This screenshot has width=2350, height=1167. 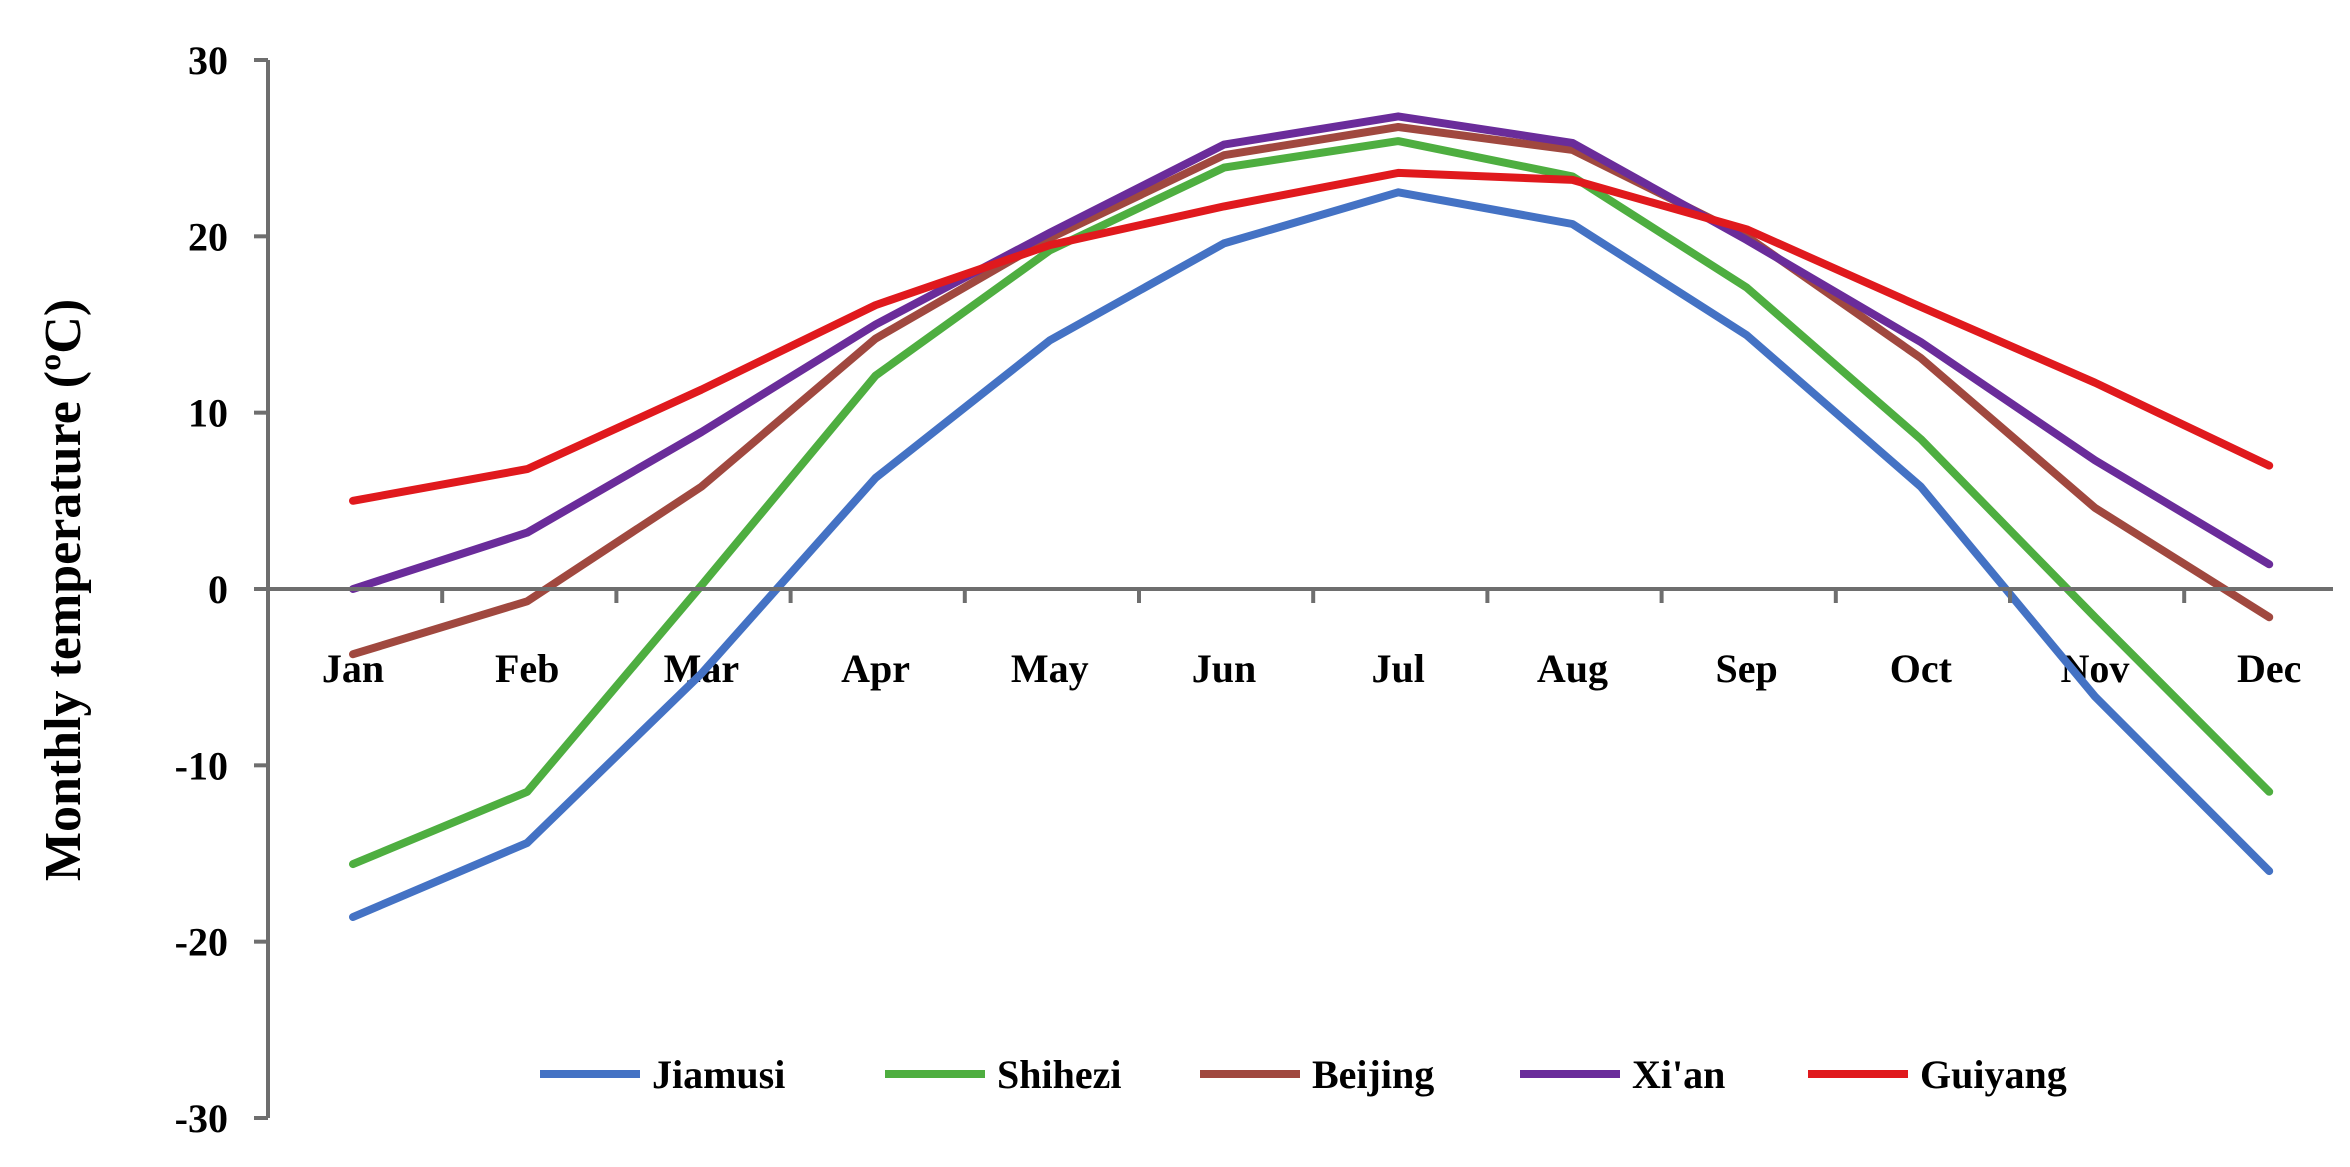 I want to click on x-tick-label: May, so click(x=1050, y=668).